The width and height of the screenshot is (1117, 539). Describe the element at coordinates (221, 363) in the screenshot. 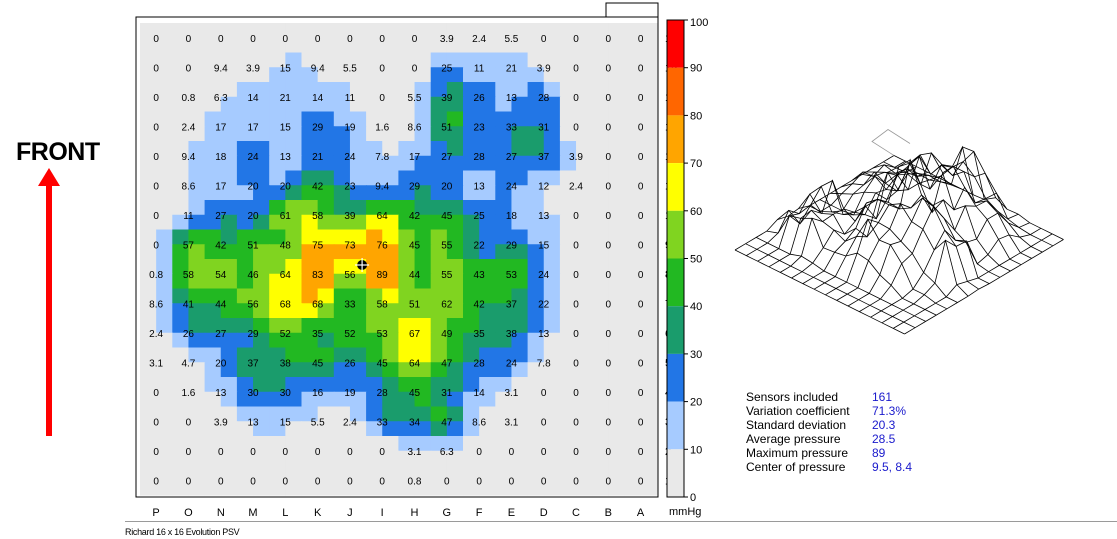

I see `cell-value-label: 20` at that location.